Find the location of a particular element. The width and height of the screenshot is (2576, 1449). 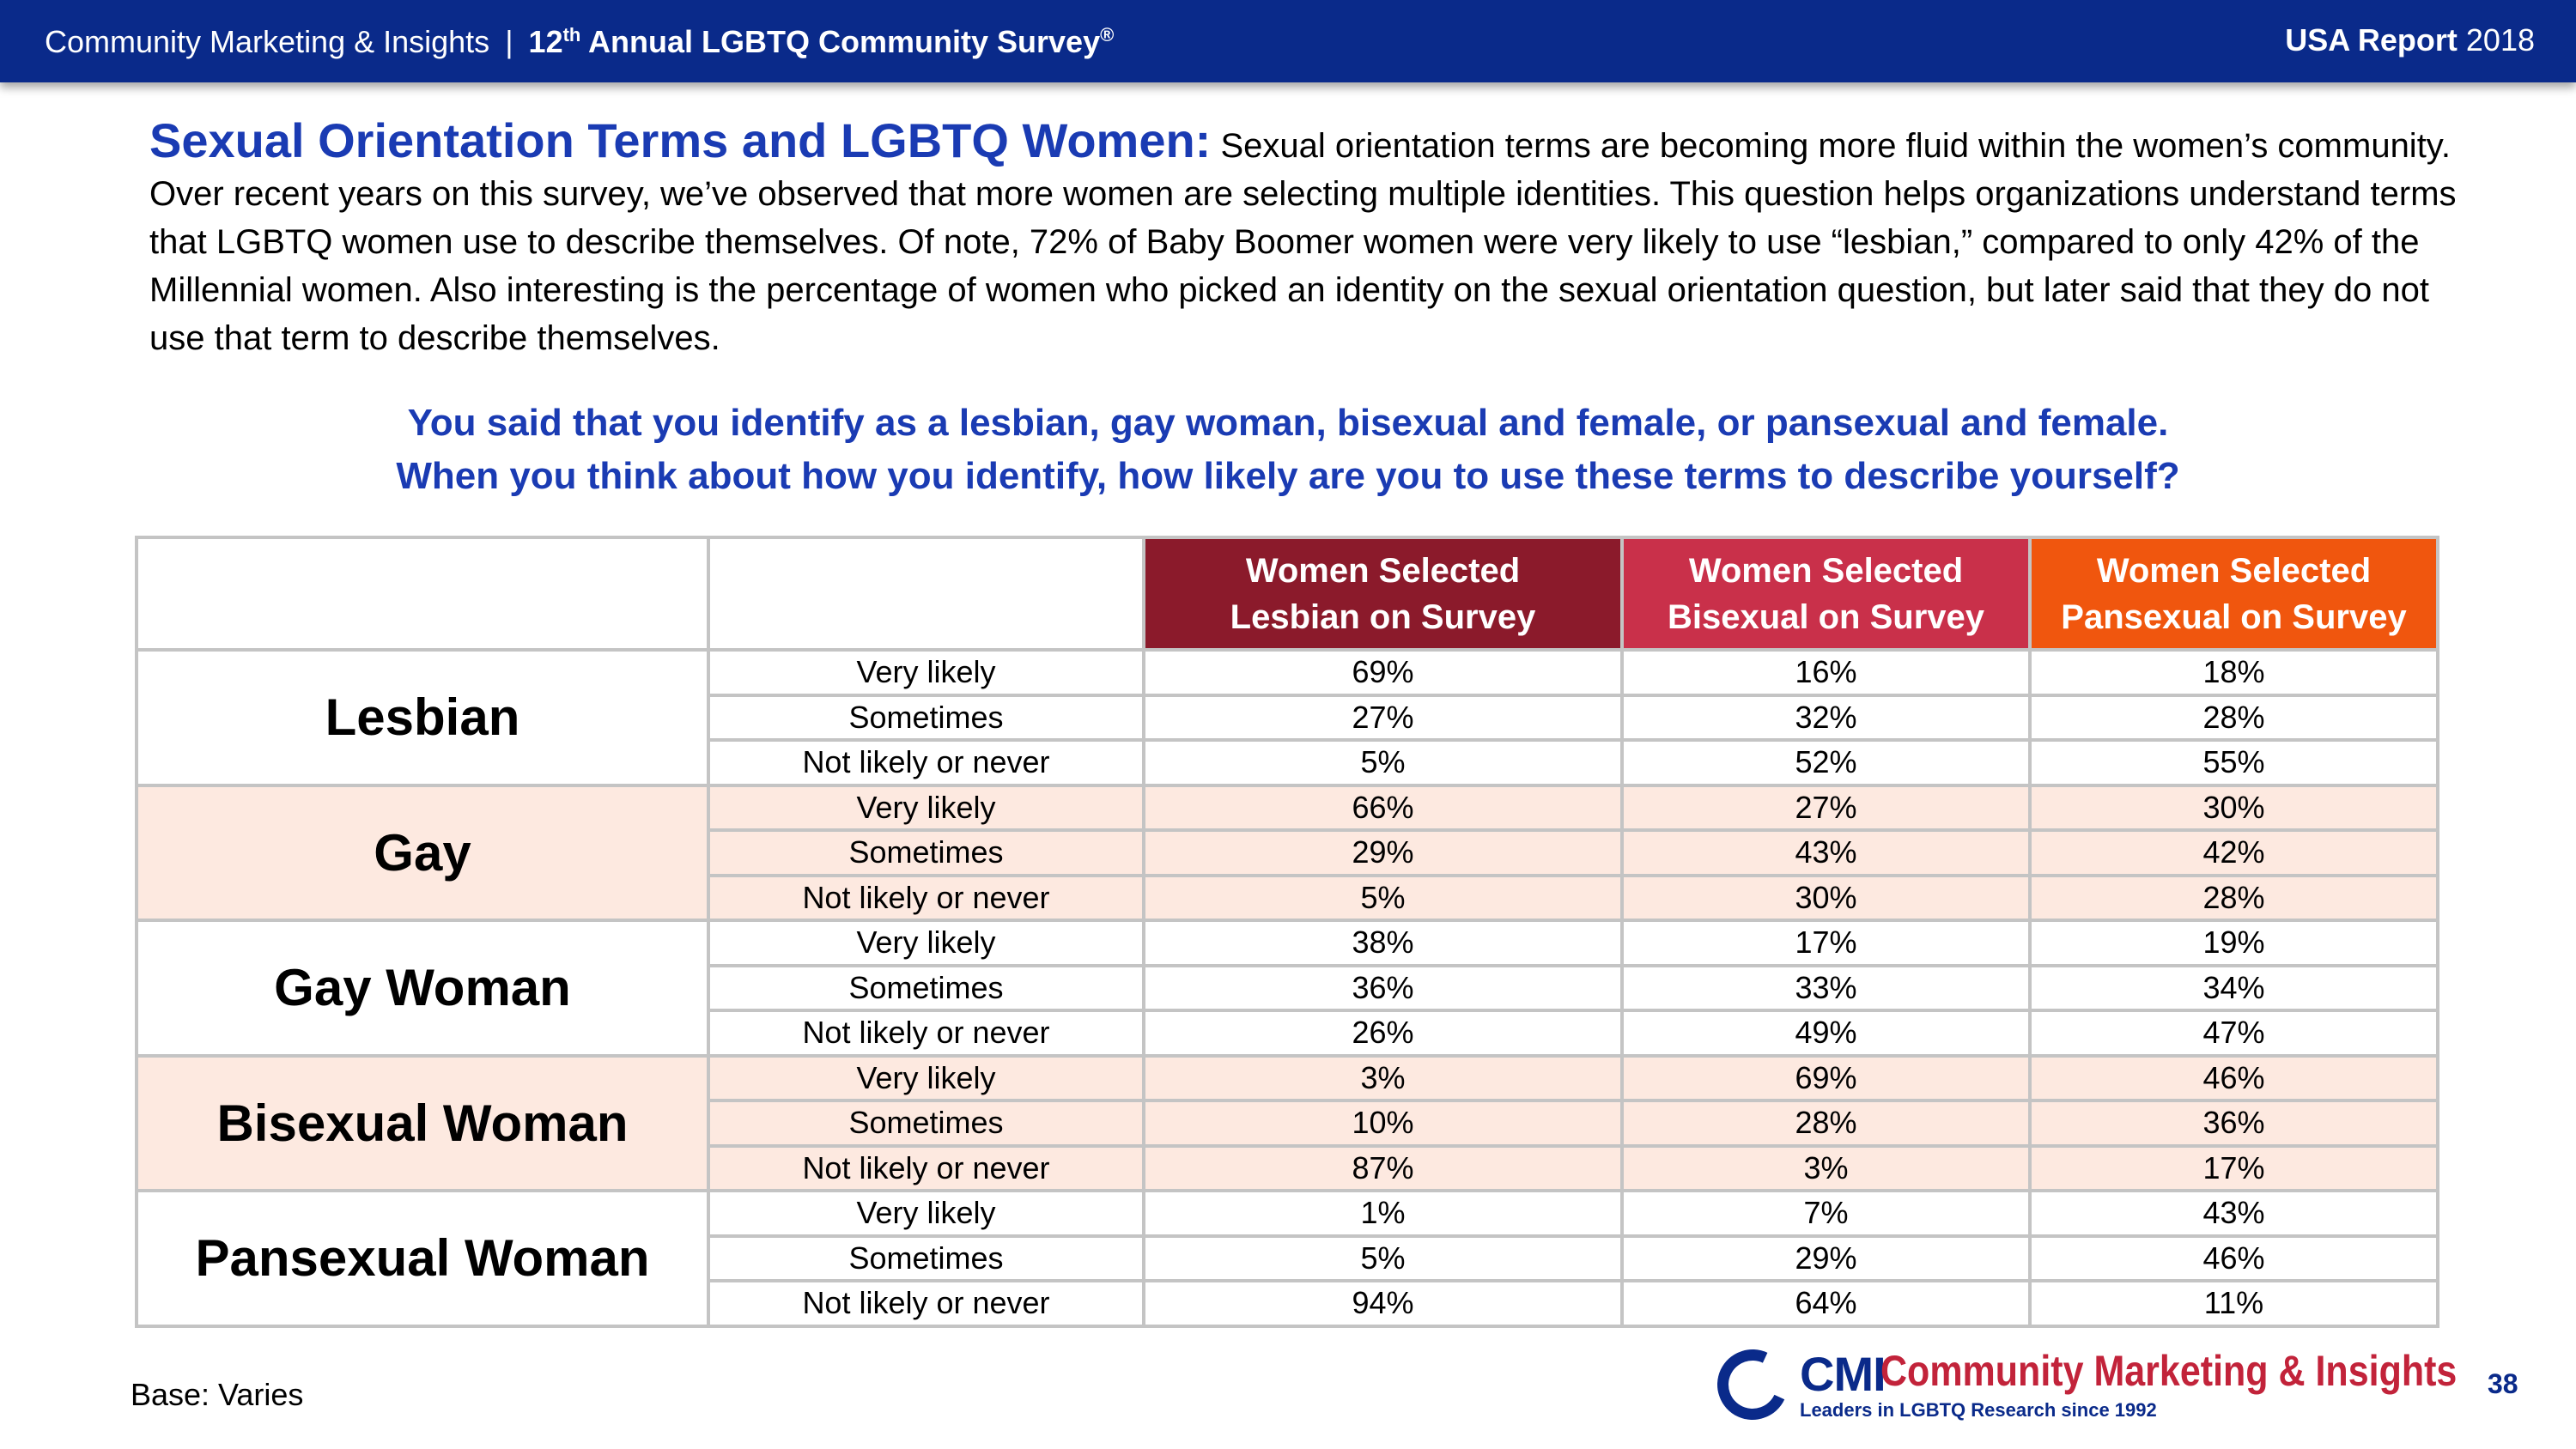

survey-title-text: Annual LGBTQ Community Survey is located at coordinates (845, 41).